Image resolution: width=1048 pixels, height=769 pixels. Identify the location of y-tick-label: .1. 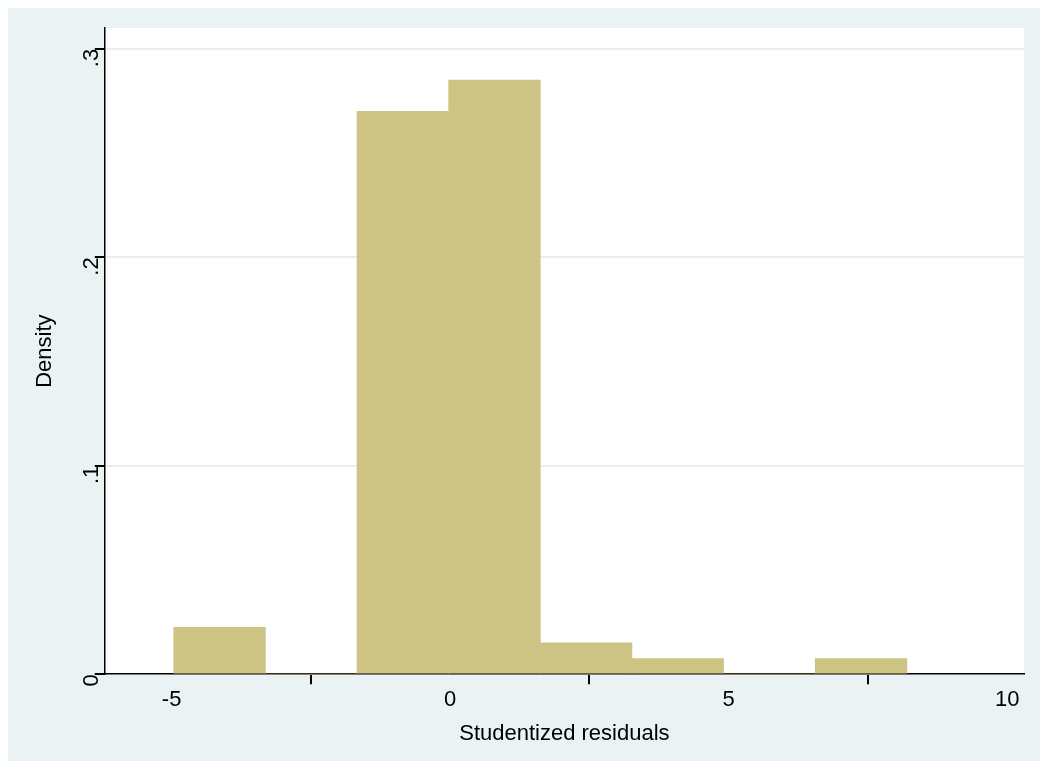
(90, 475).